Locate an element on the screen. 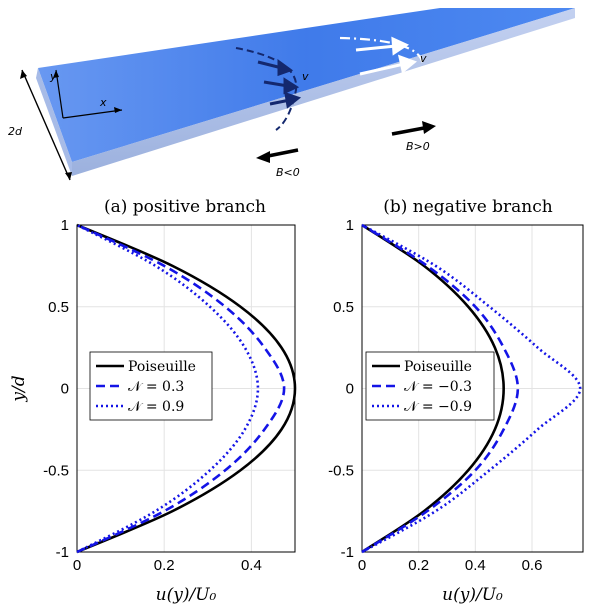 The height and width of the screenshot is (608, 592). thickness-label: 2d is located at coordinates (15, 131).